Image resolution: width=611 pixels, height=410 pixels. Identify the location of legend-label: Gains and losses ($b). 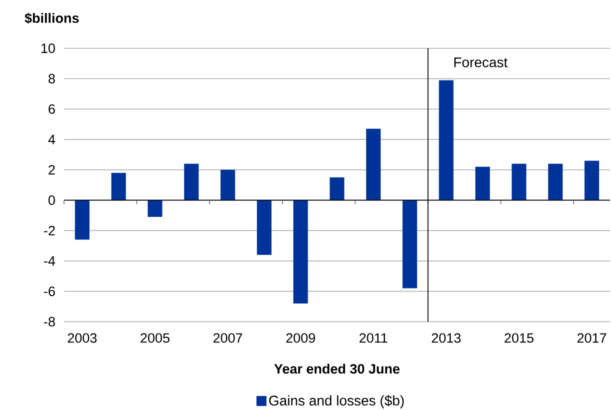
(336, 401).